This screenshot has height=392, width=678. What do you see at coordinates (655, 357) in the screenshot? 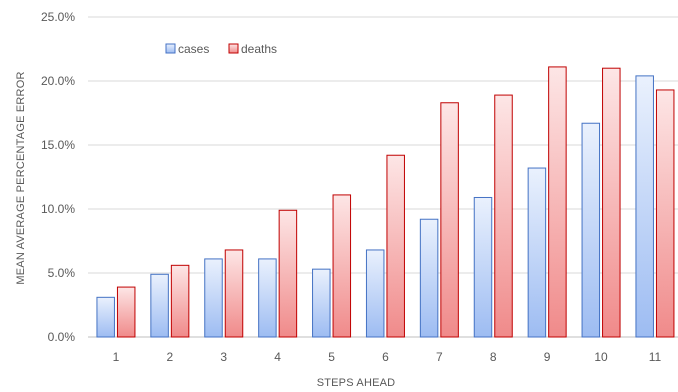
I see `x-tick-label: 11` at bounding box center [655, 357].